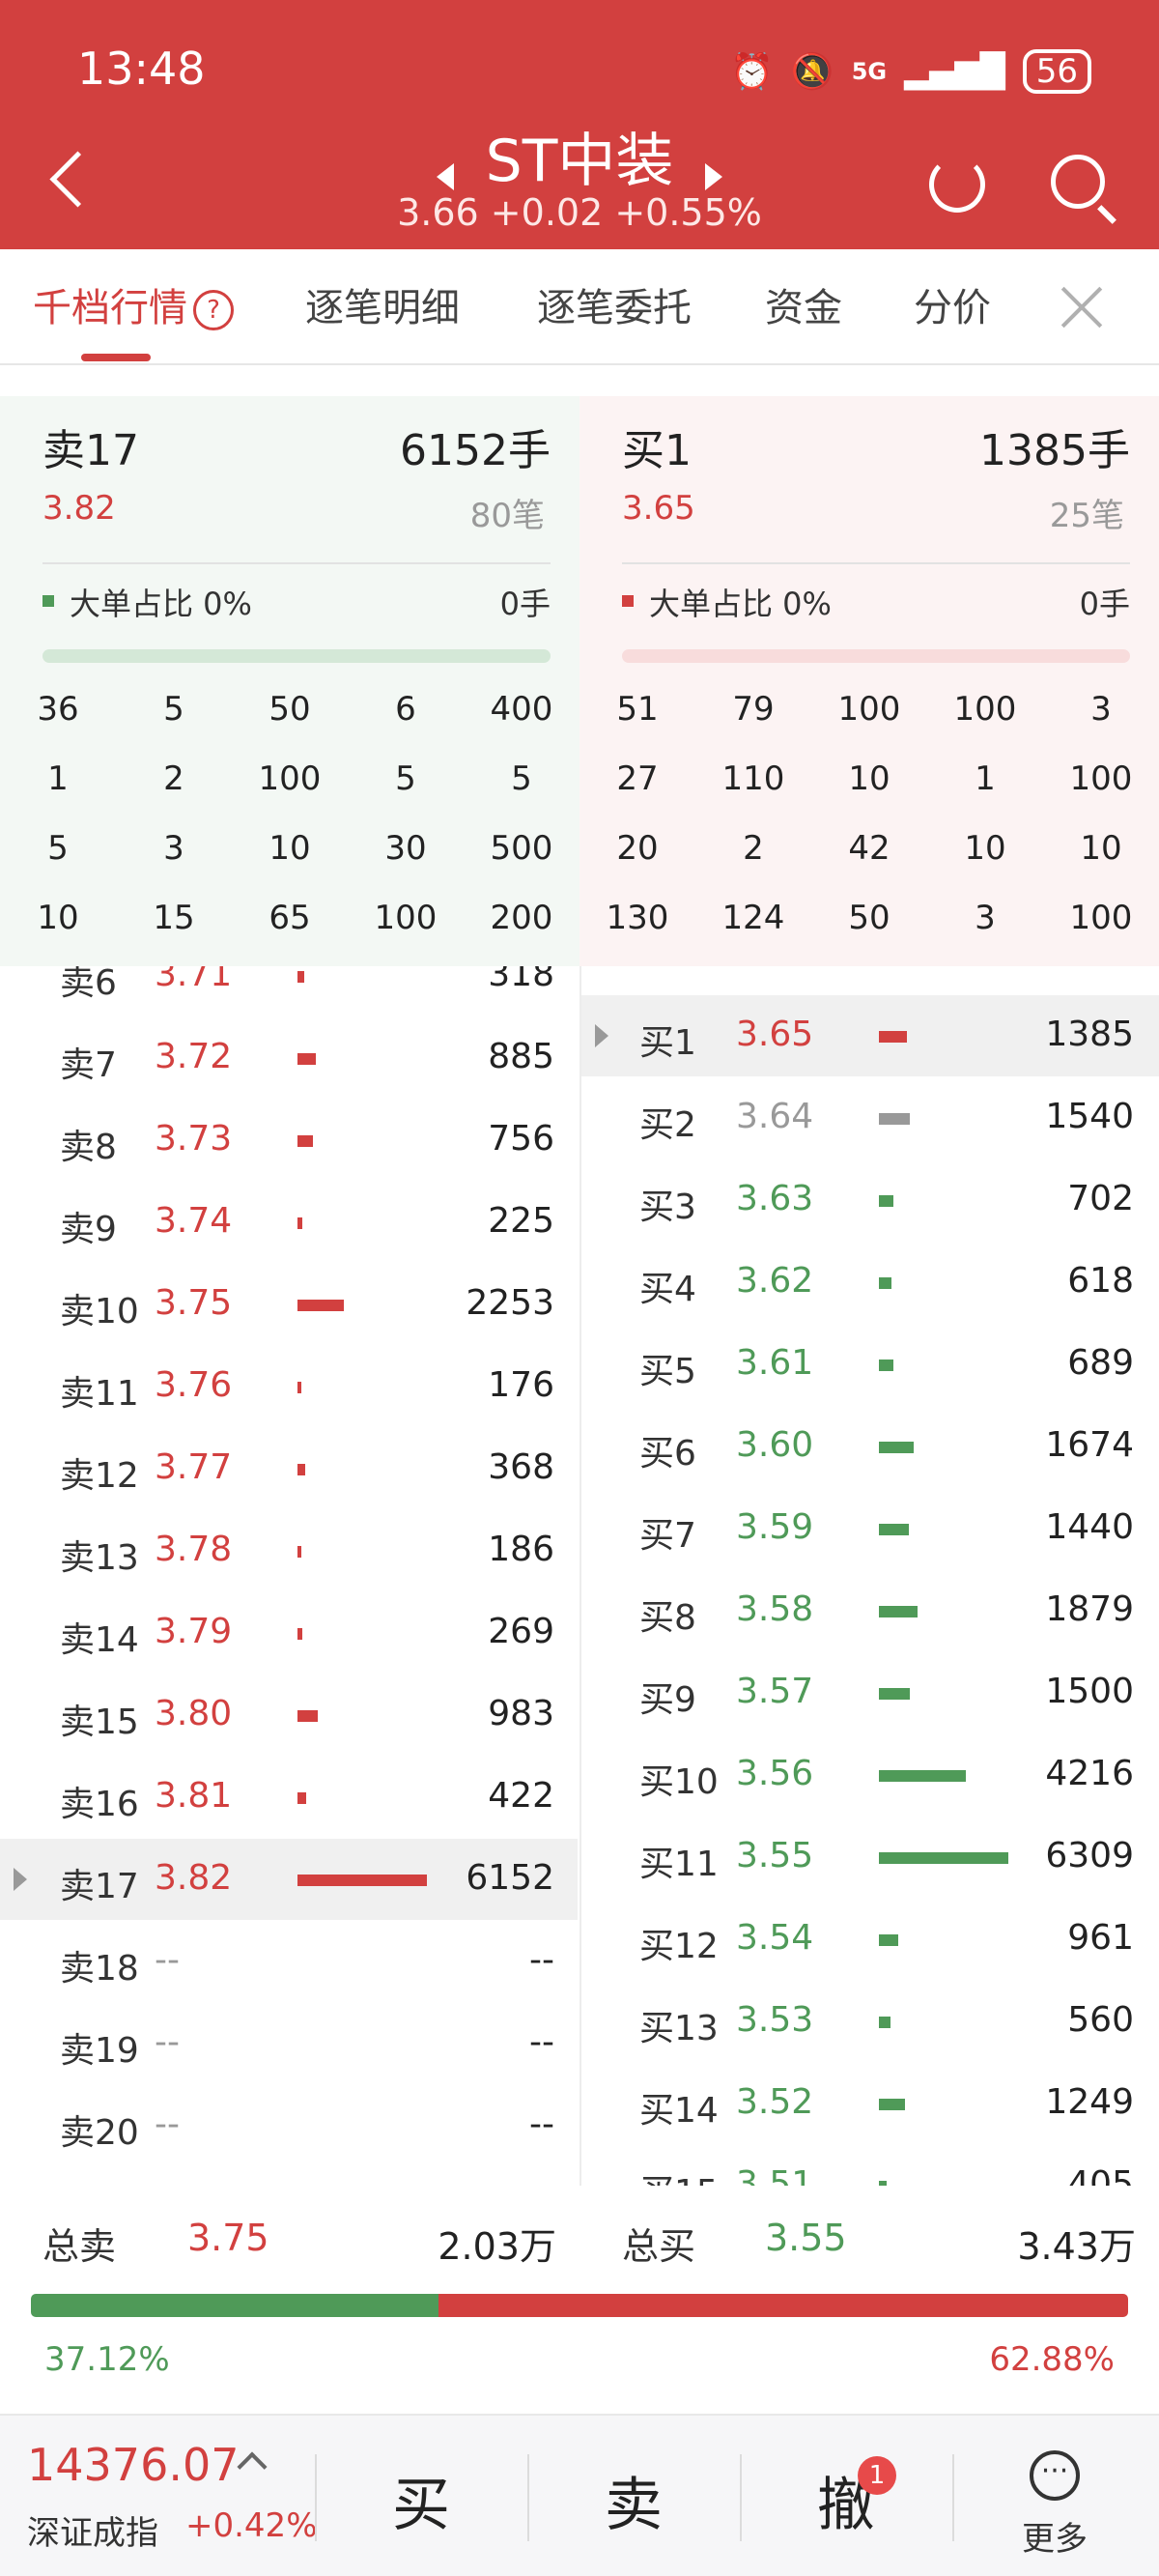 This screenshot has height=2576, width=1159. What do you see at coordinates (289, 2126) in the screenshot?
I see `sell-level-row: 卖20 -- --` at bounding box center [289, 2126].